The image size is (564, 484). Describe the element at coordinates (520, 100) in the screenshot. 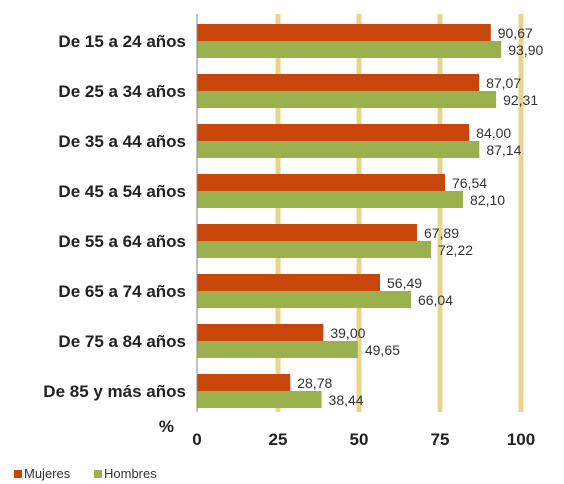

I see `value-label-hombres-1: 92,31` at that location.